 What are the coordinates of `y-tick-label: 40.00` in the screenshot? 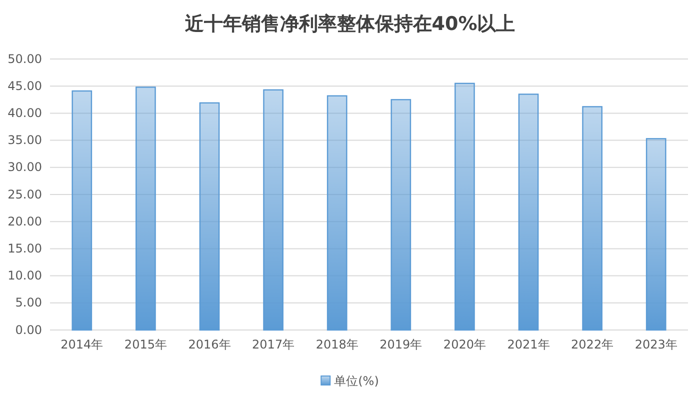 It's located at (25, 113).